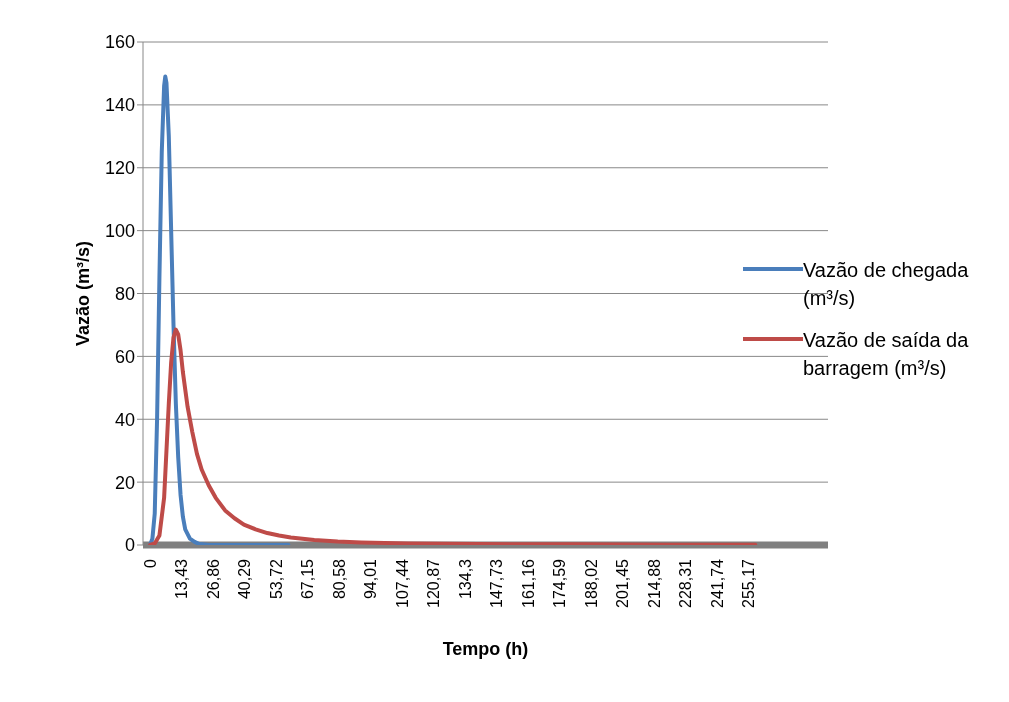  What do you see at coordinates (182, 579) in the screenshot?
I see `x-tick-label: 13,43` at bounding box center [182, 579].